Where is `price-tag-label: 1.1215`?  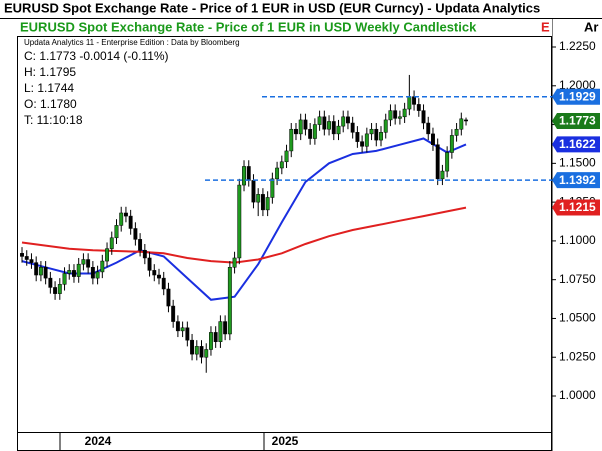
price-tag-label: 1.1215 is located at coordinates (577, 207).